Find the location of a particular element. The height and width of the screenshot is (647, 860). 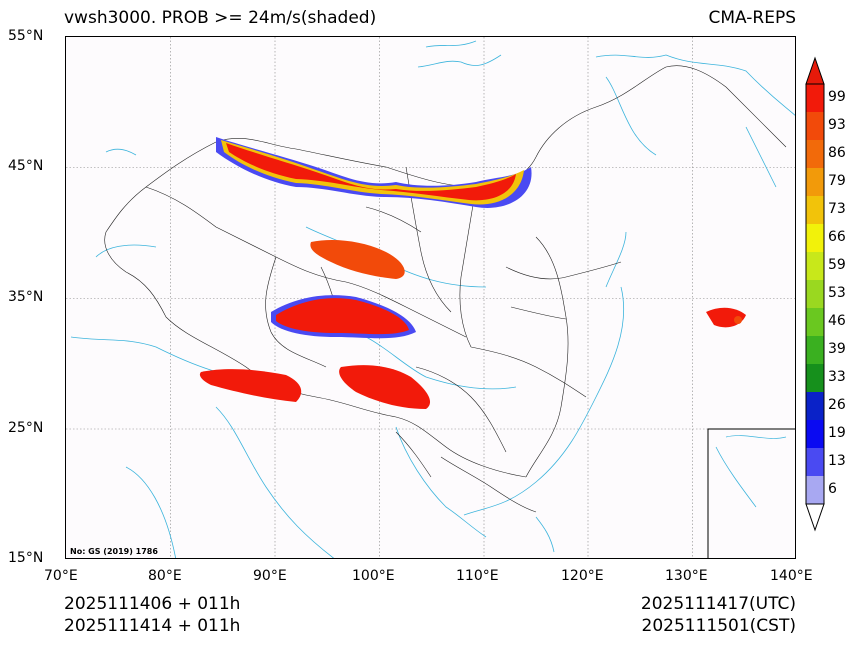

colorbar-label: 59 is located at coordinates (837, 265).